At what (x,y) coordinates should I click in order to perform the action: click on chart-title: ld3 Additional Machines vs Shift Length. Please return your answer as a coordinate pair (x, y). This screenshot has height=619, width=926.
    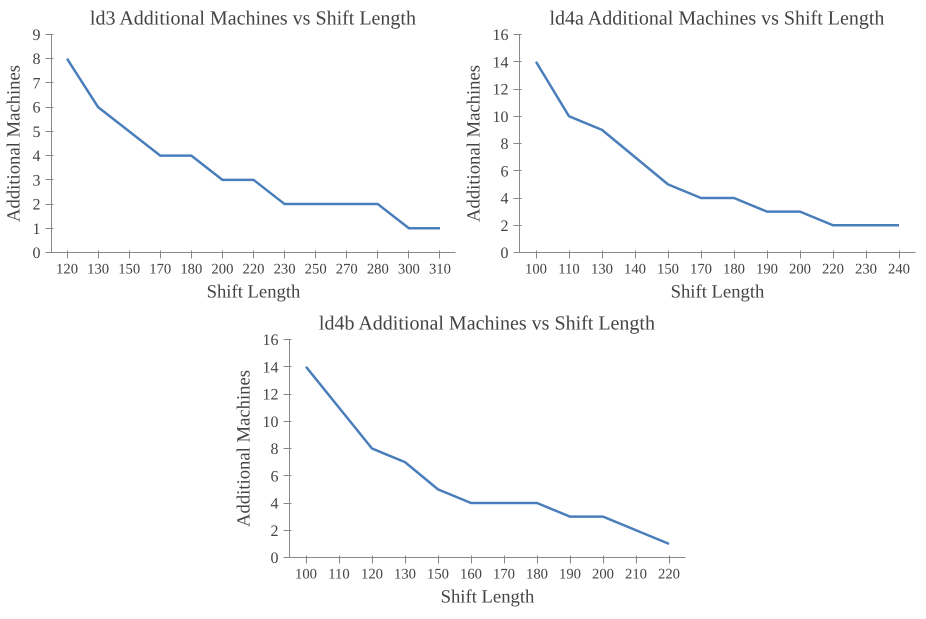
    Looking at the image, I should click on (253, 19).